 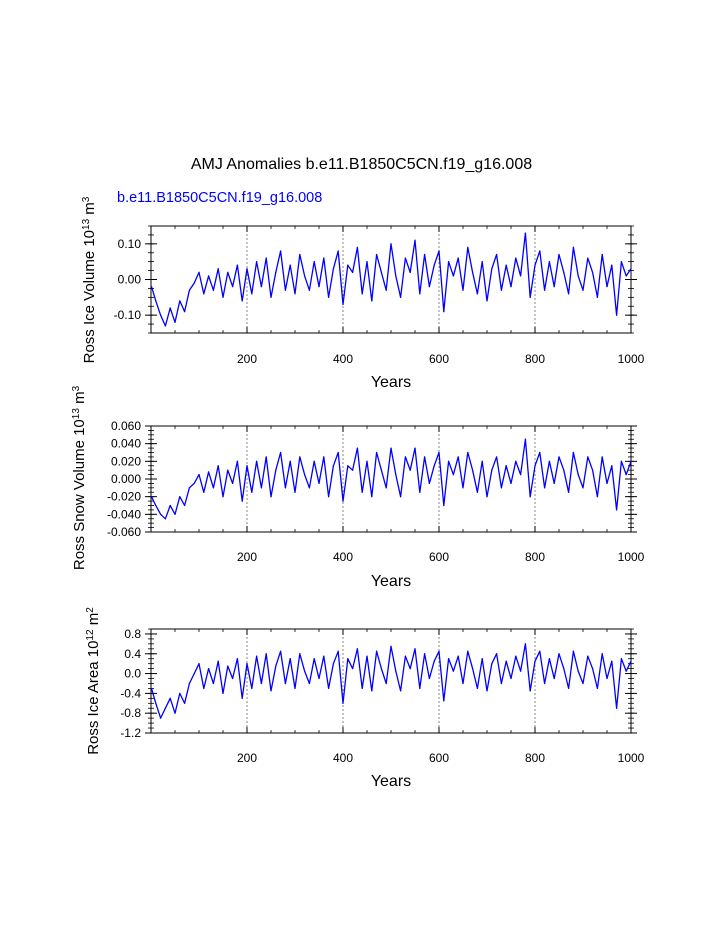 What do you see at coordinates (86, 199) in the screenshot?
I see `ross-ice-volume-y-label-sup: 3` at bounding box center [86, 199].